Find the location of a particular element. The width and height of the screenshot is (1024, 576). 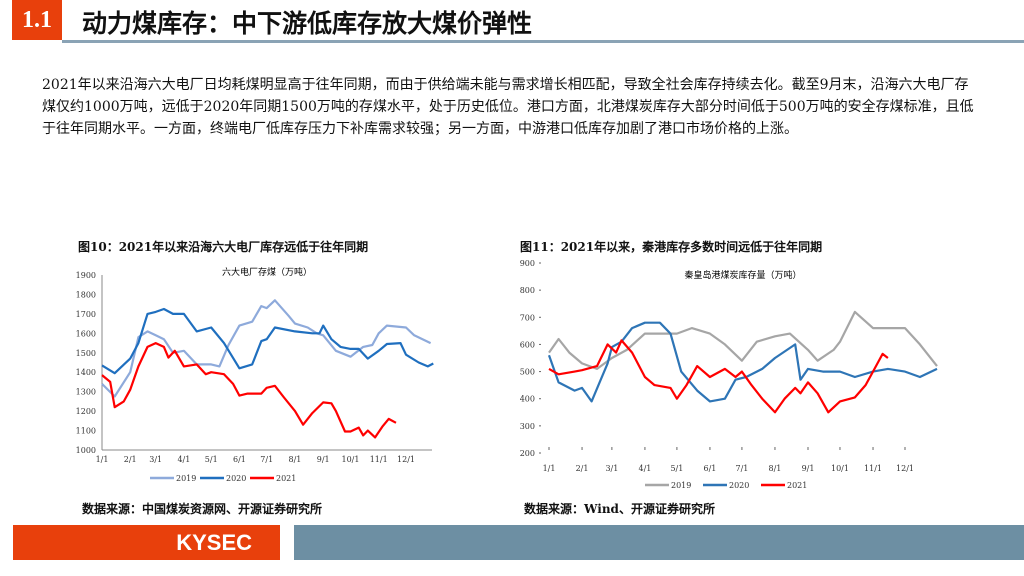

y-tick-label: 1500 is located at coordinates (86, 353).